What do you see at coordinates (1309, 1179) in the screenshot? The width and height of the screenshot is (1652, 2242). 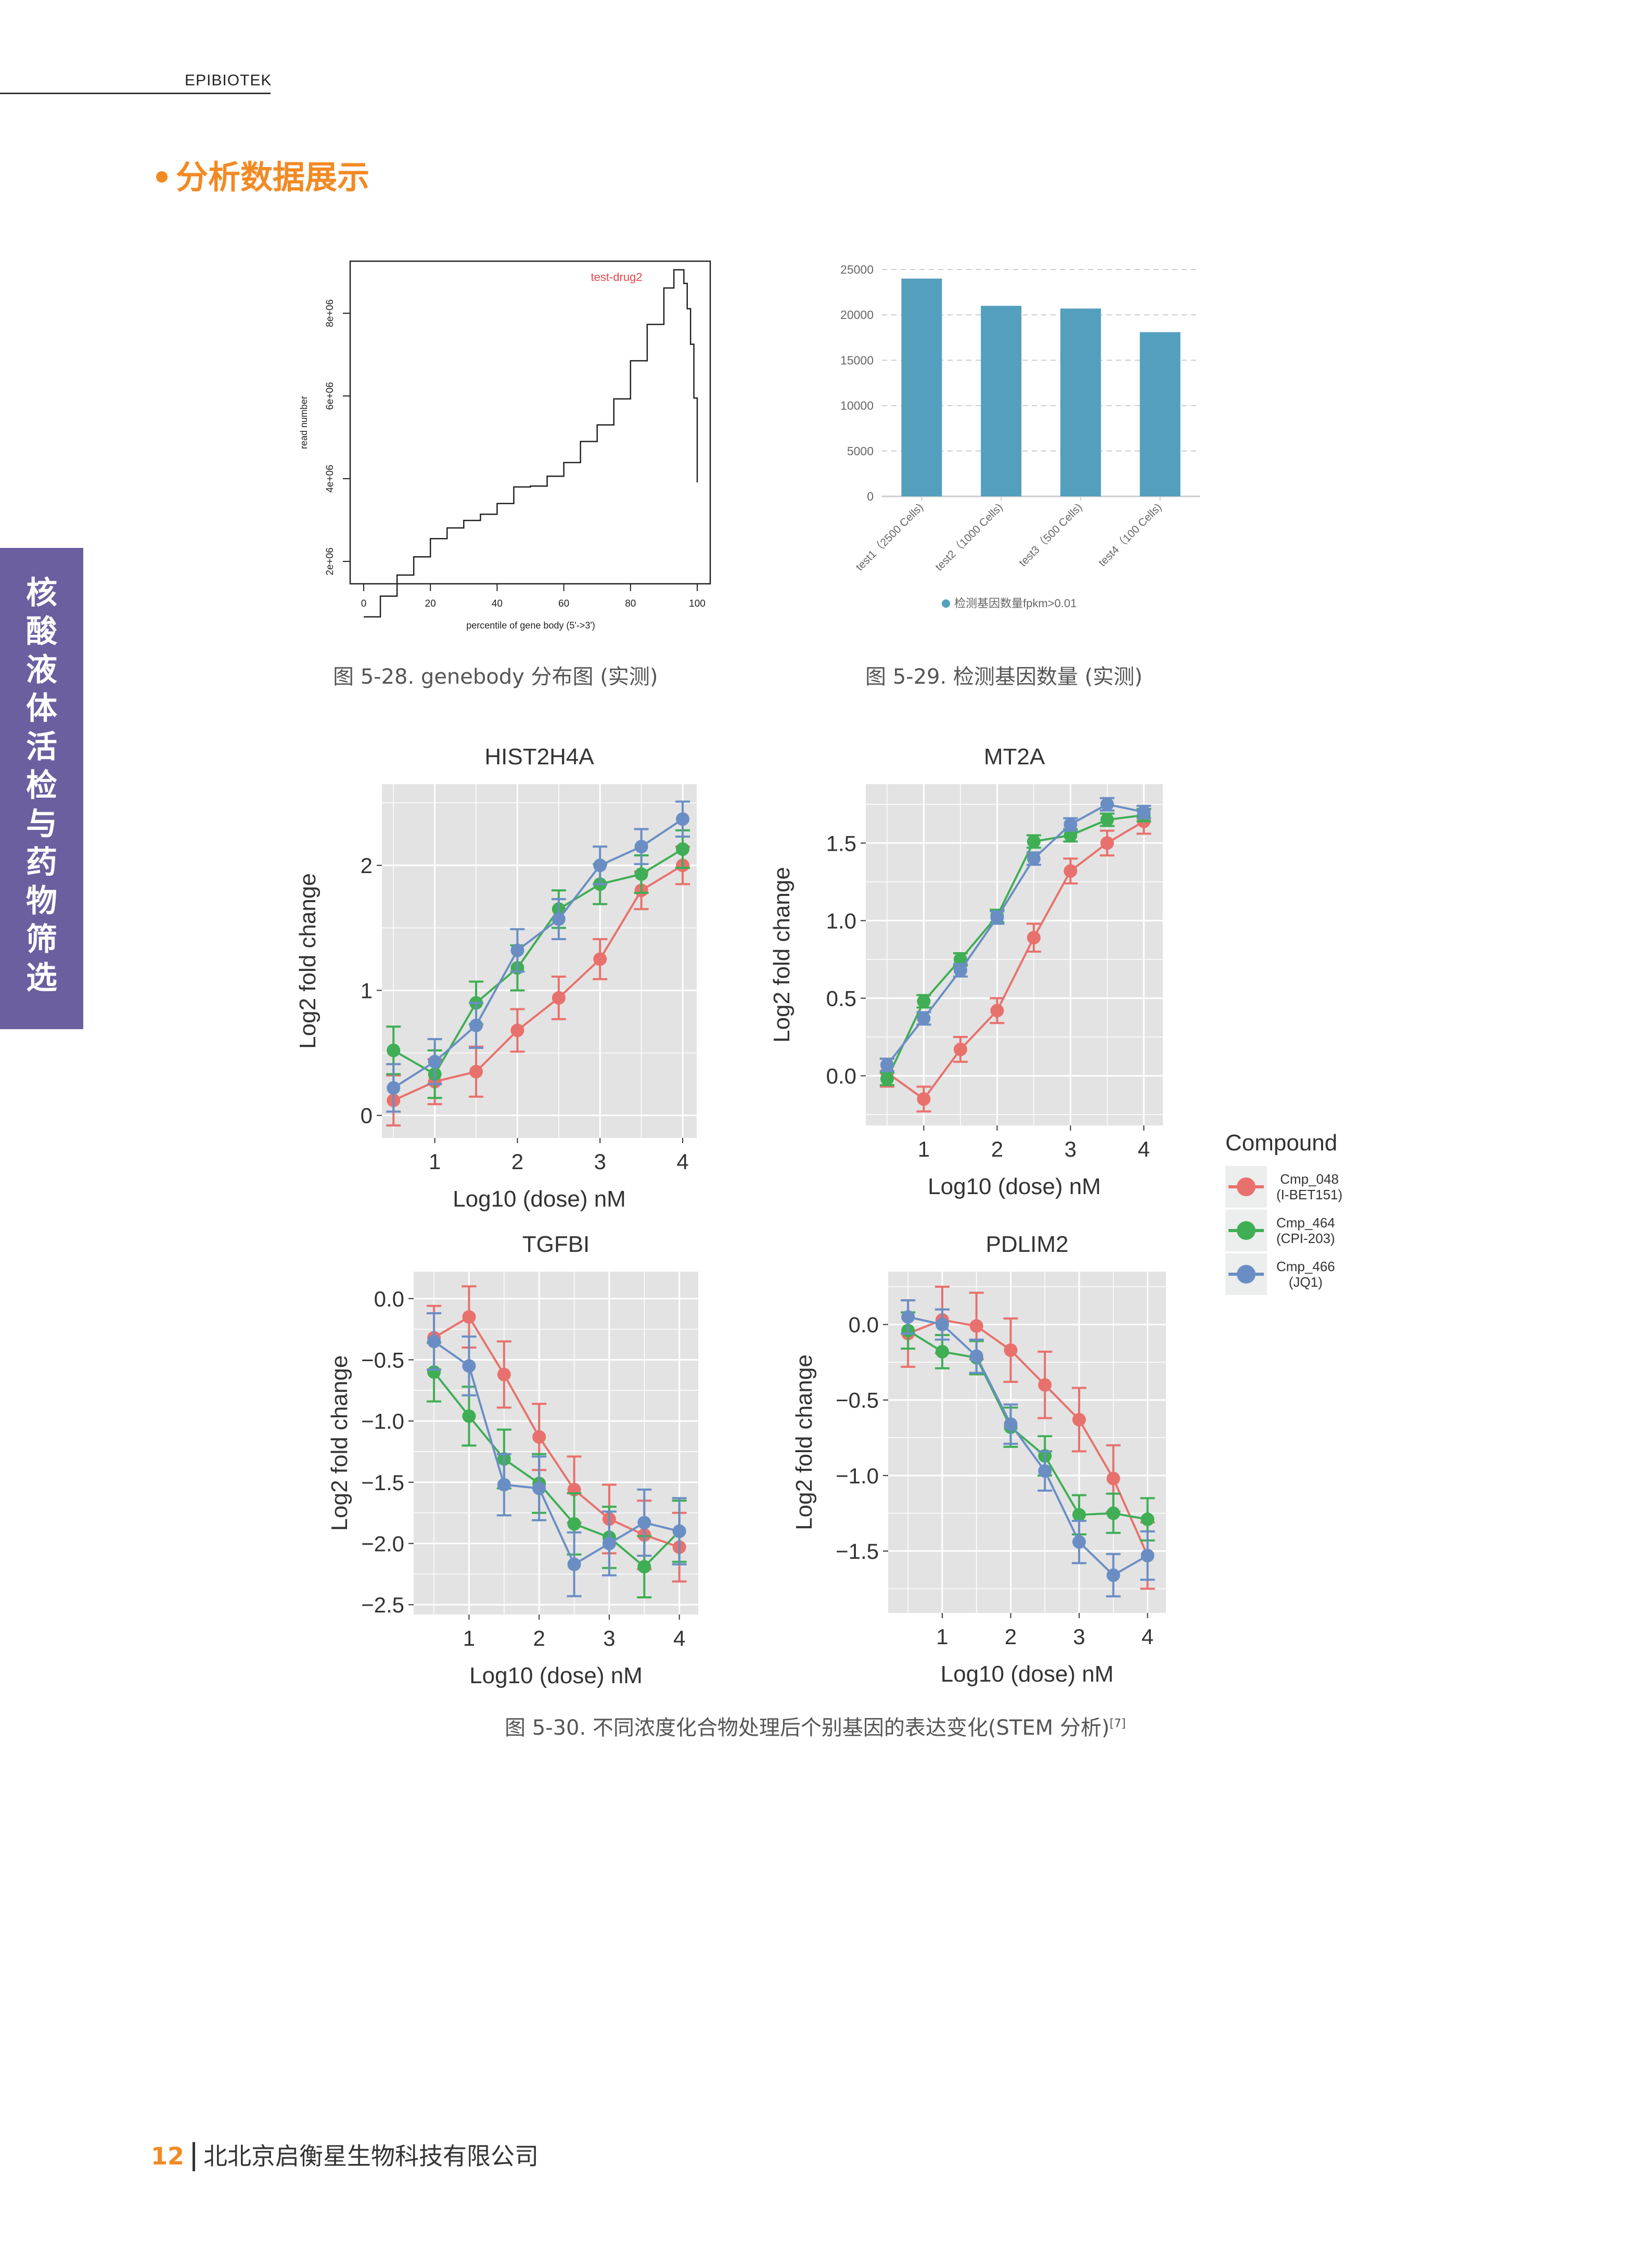 I see `legend-label-line1: Cmp_048` at bounding box center [1309, 1179].